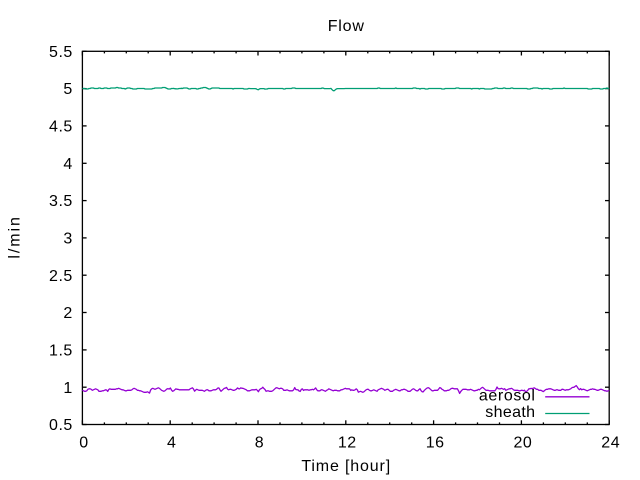  I want to click on svg-text: 16, so click(435, 442).